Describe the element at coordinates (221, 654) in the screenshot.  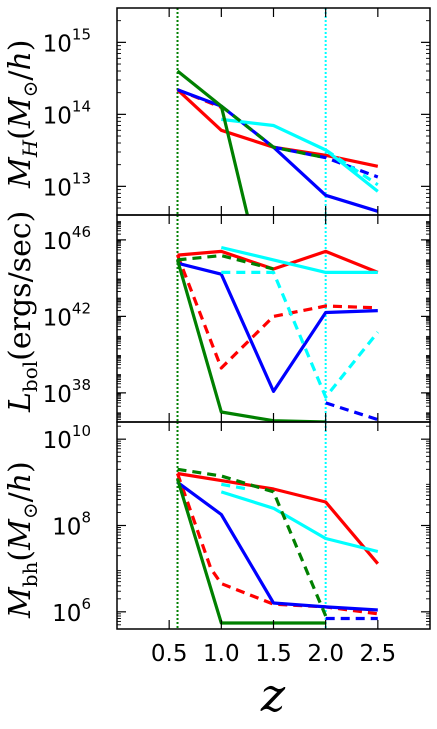
I see `x-tick-label: 1.0` at that location.